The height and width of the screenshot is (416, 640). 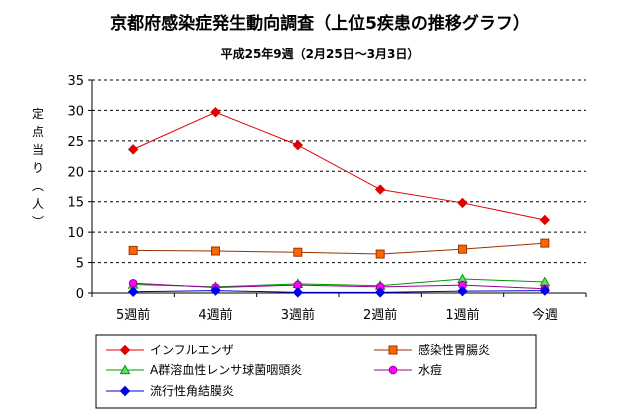 I want to click on y-tick-label: 0, so click(x=80, y=294).